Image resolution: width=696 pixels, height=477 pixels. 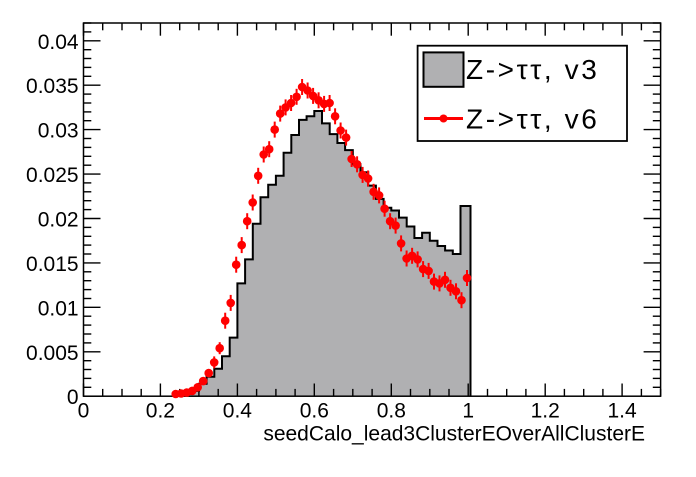 What do you see at coordinates (622, 410) in the screenshot?
I see `svg-text: 1.4` at bounding box center [622, 410].